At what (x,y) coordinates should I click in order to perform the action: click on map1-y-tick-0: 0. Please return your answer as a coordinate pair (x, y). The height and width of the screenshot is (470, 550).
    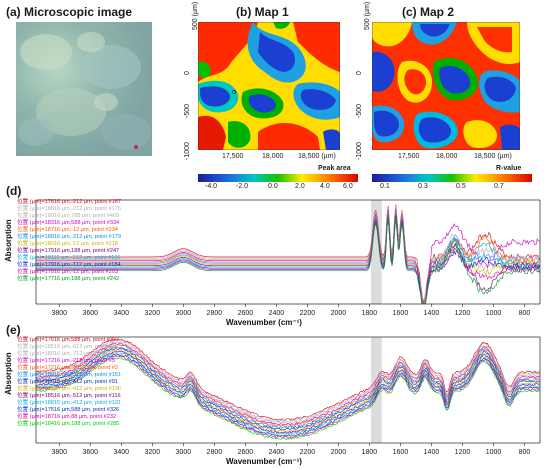
    Looking at the image, I should click on (187, 73).